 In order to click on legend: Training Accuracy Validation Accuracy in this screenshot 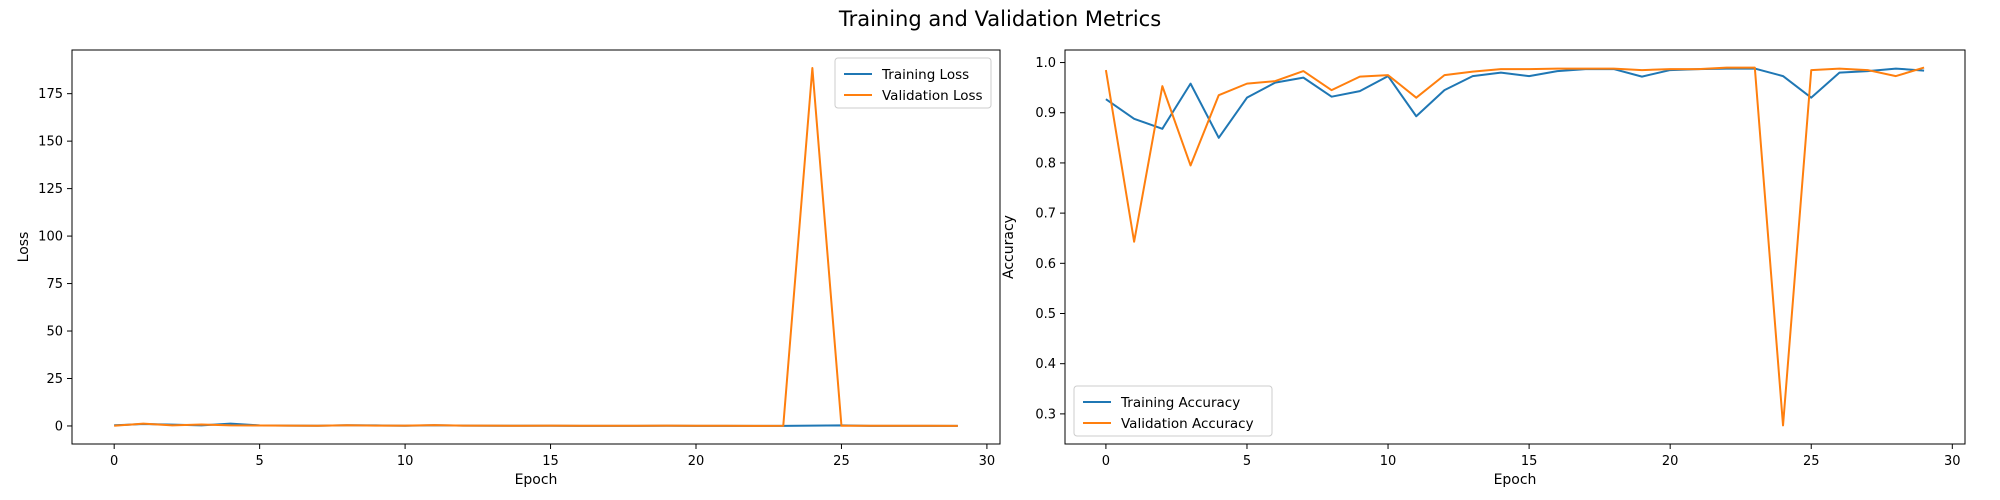, I will do `click(1173, 411)`.